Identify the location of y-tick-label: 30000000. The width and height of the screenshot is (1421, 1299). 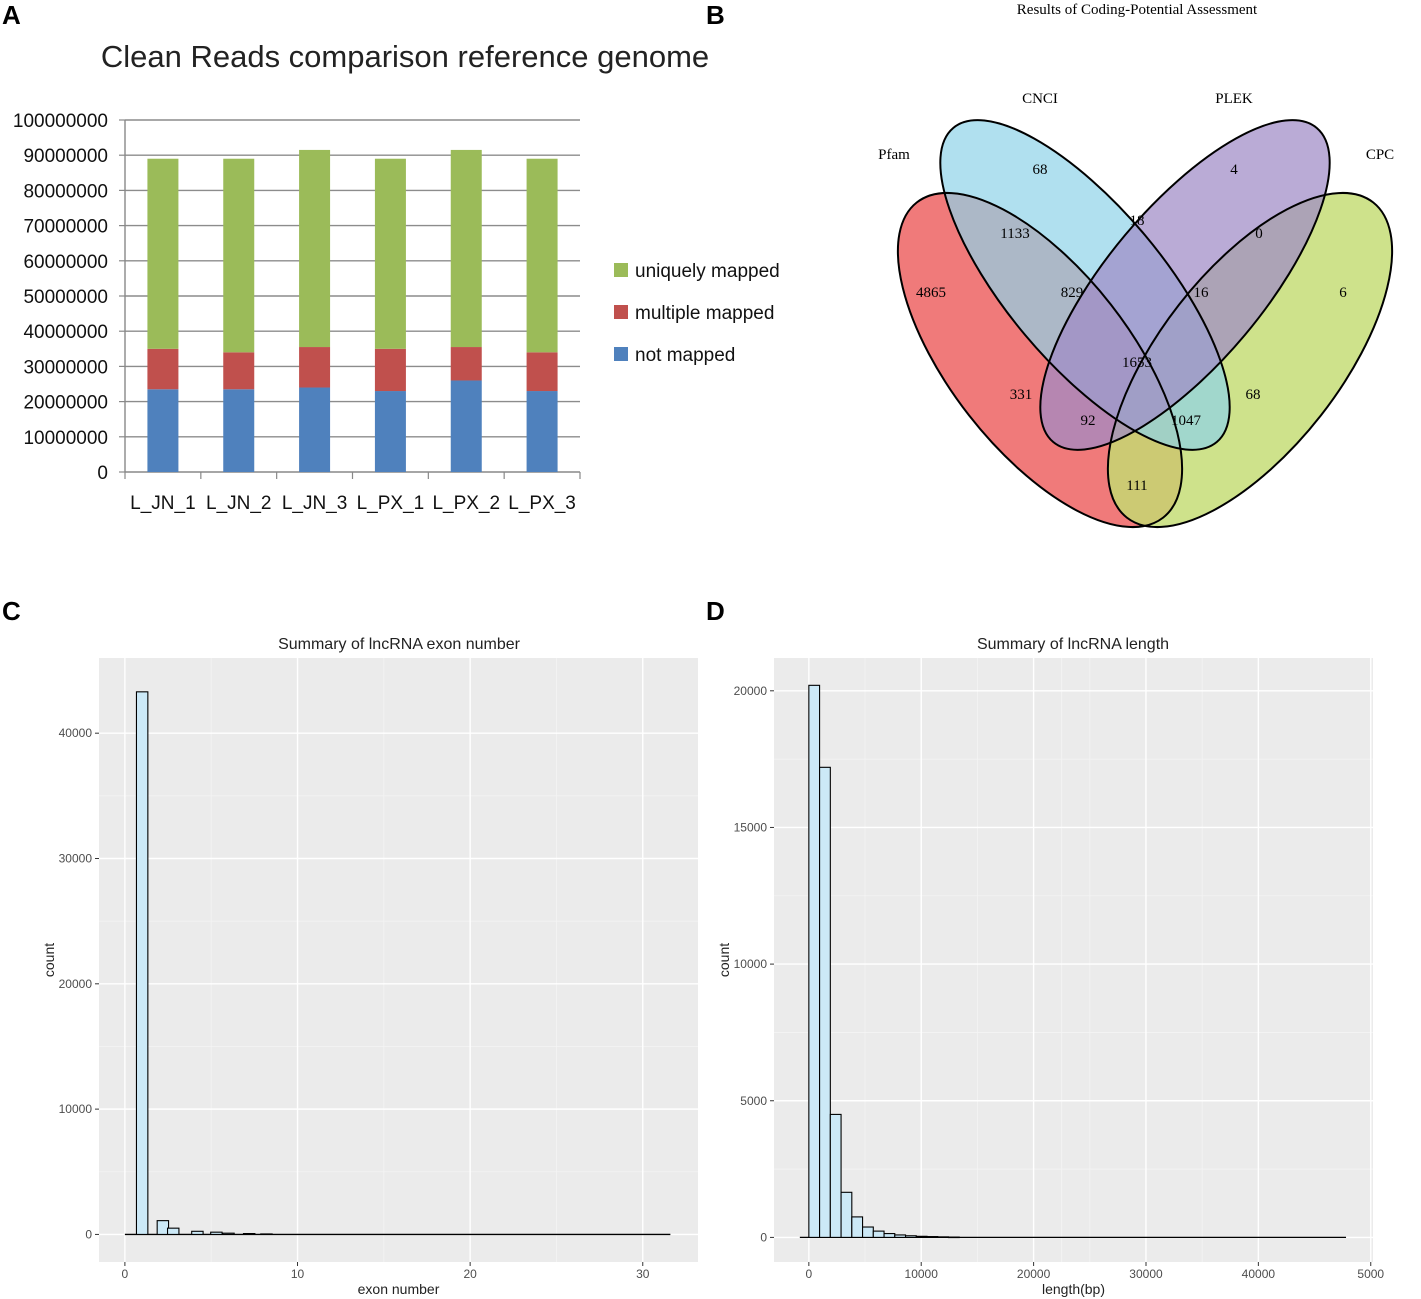
(65, 367).